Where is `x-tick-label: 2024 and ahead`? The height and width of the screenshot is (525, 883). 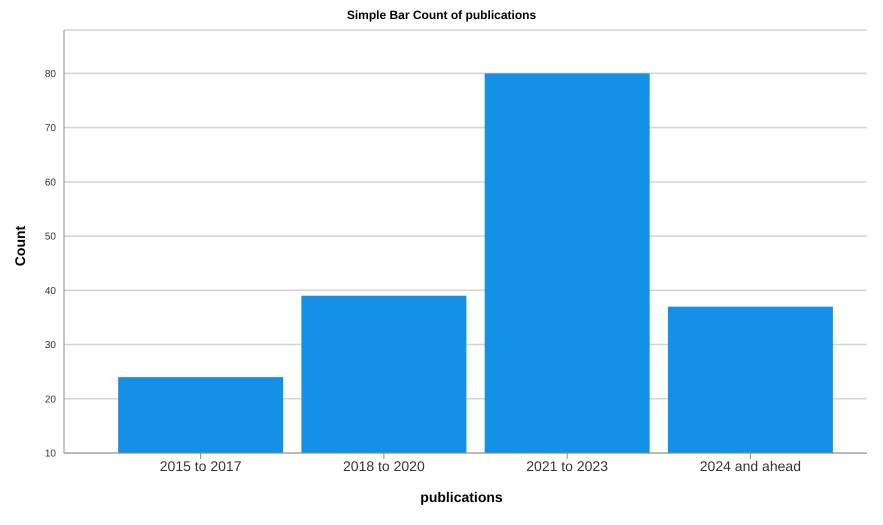
x-tick-label: 2024 and ahead is located at coordinates (750, 466).